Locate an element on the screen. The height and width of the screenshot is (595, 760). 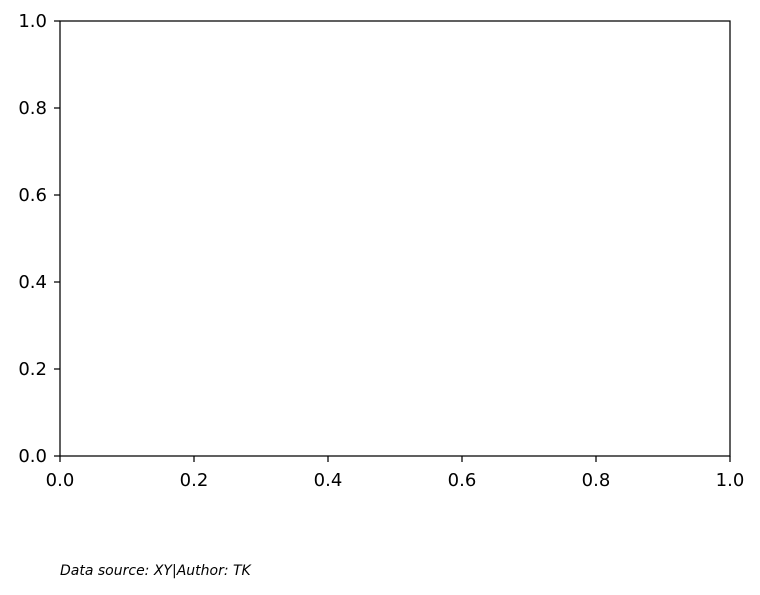
y-tick-label: 0.6 is located at coordinates (32, 195).